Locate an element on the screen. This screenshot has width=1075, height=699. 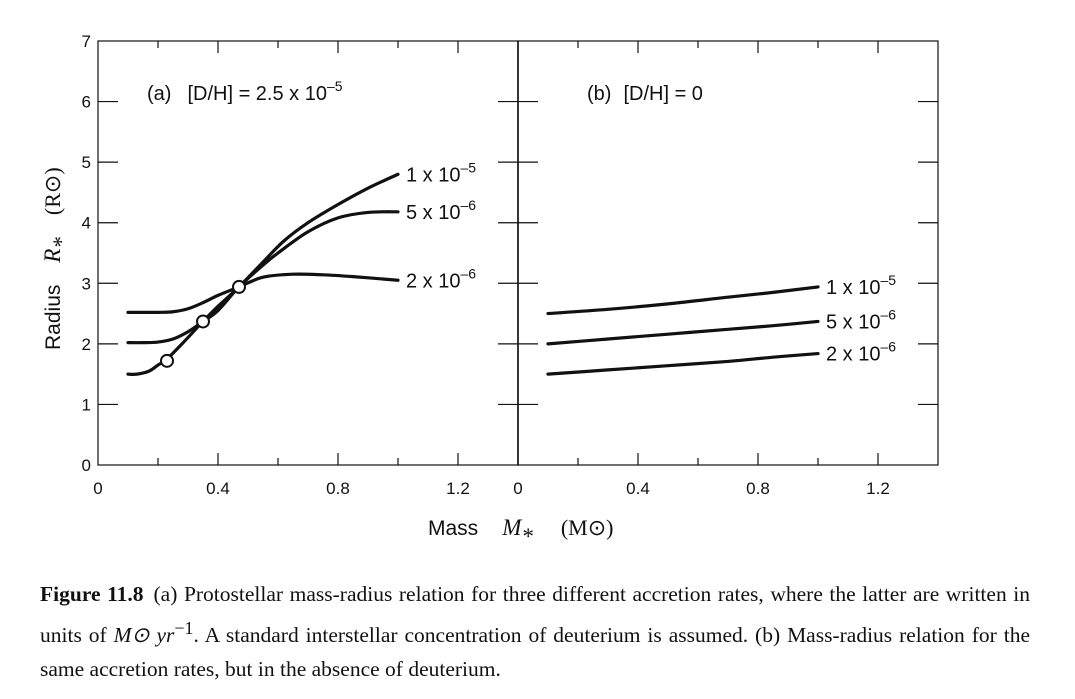
caption-unit: M⊙ yr is located at coordinates (144, 635).